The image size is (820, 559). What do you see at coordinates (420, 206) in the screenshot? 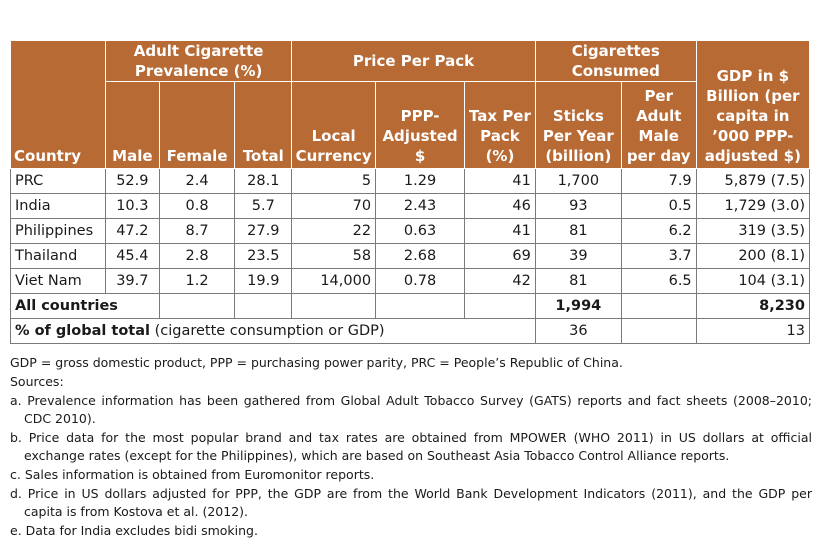
I see `cell-ppp: 2.43` at bounding box center [420, 206].